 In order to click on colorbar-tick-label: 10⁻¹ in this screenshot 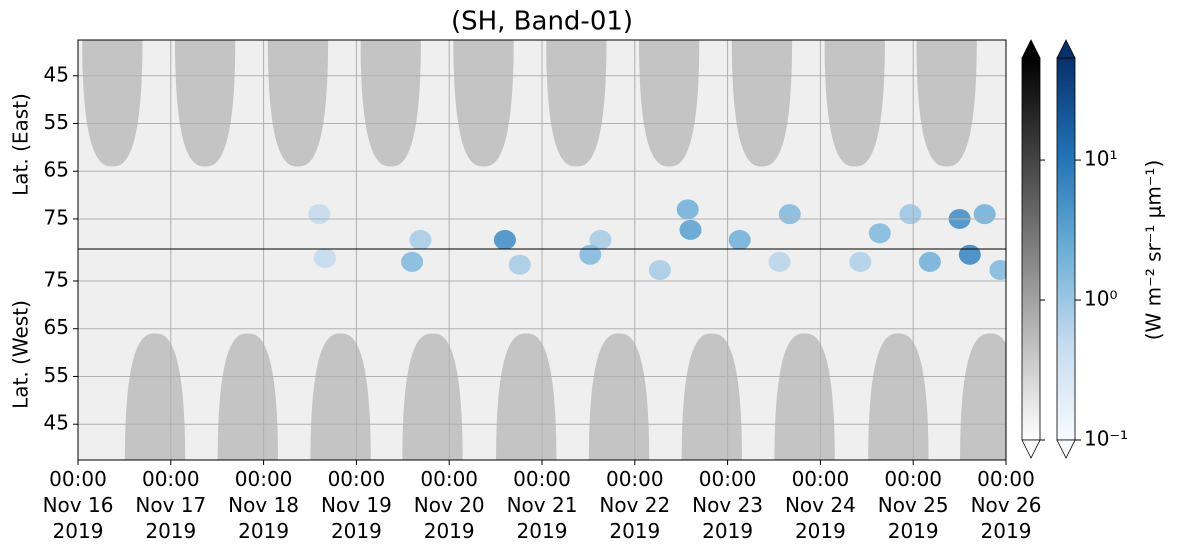, I will do `click(1106, 439)`.